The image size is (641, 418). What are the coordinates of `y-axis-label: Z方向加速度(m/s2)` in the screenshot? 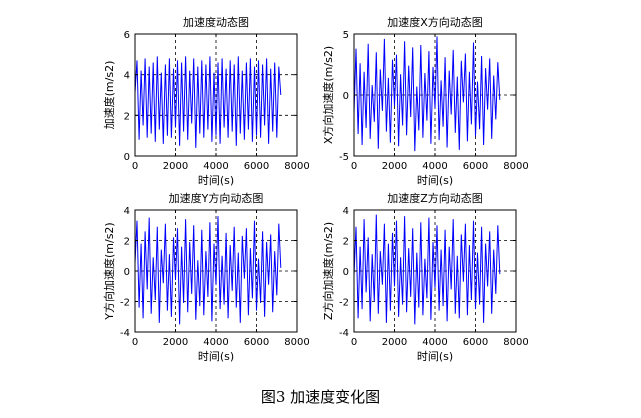 It's located at (328, 271).